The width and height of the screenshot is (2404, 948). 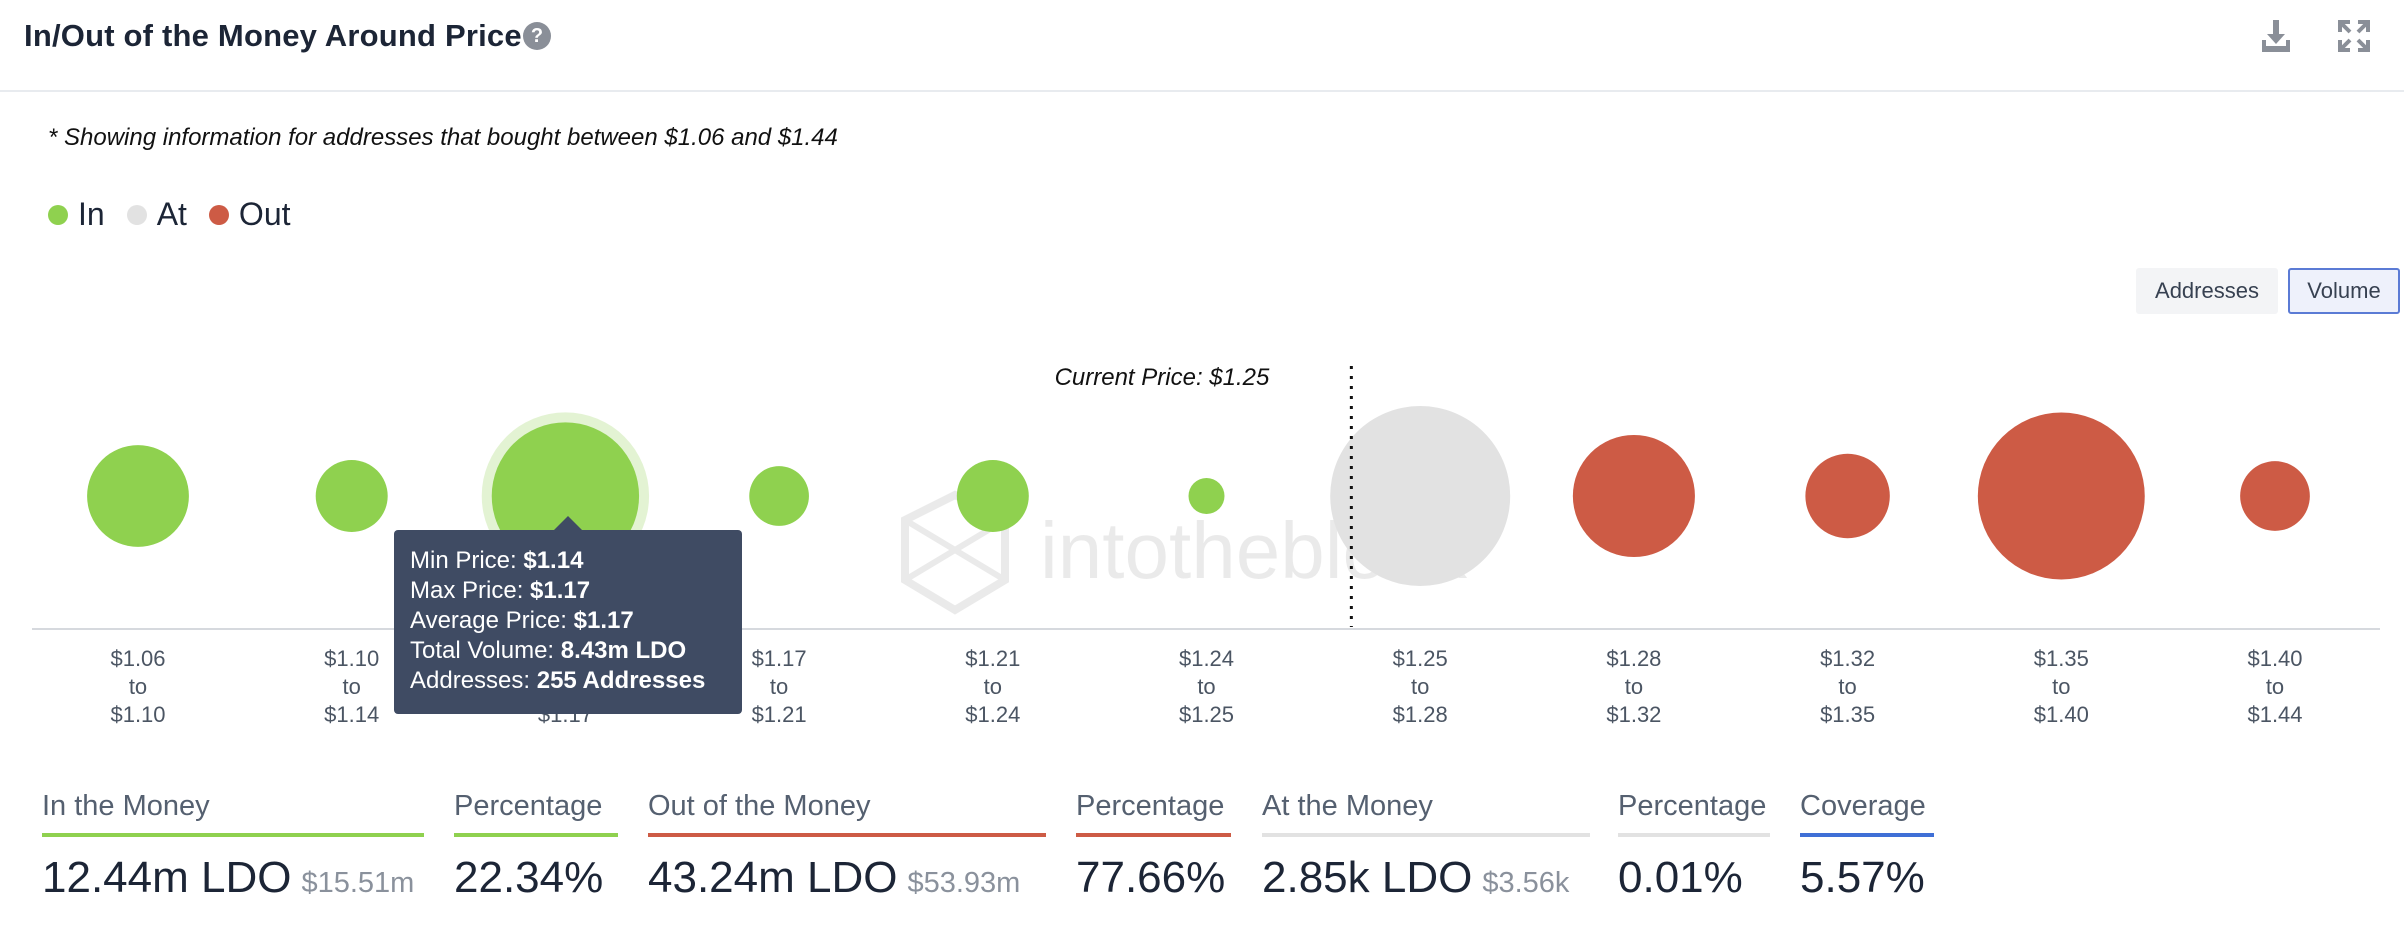 I want to click on tooltip-max-price: Max Price: $1.17, so click(x=500, y=590).